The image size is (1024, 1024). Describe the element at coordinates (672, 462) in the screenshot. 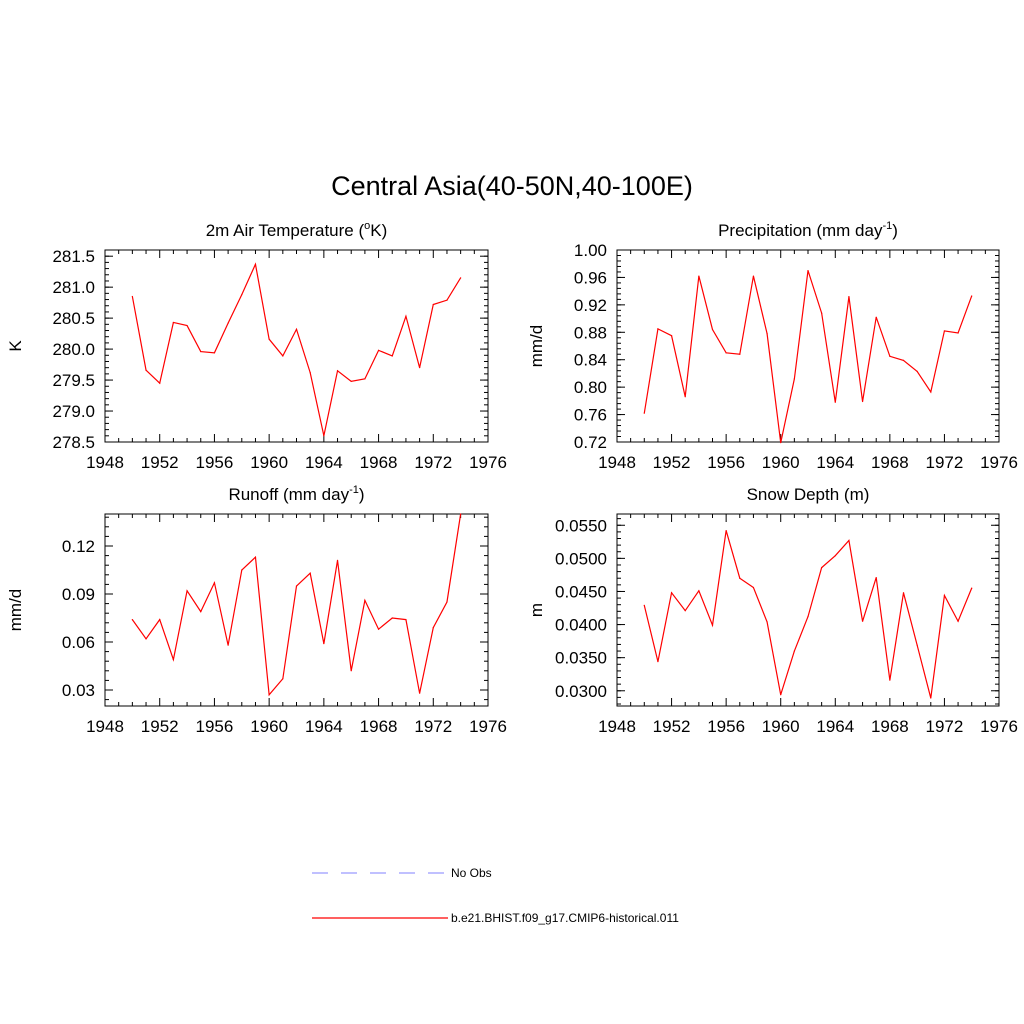

I see `x-tick-label: 1952` at that location.